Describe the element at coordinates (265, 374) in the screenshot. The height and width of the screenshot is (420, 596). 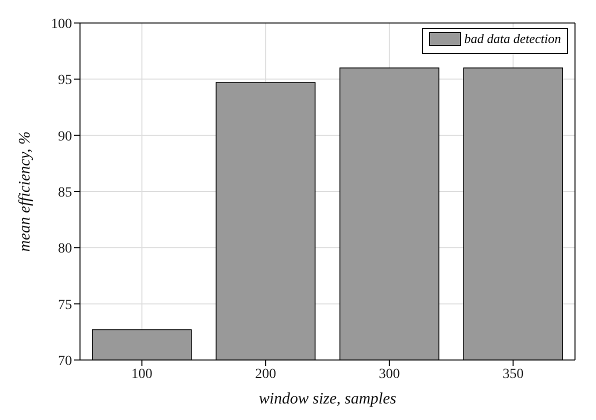
I see `x-tick-label: 200` at that location.